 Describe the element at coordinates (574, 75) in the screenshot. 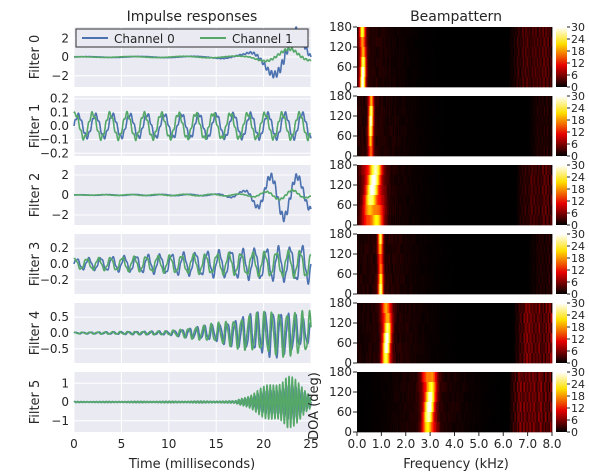

I see `colorbar-tick-label: 6` at that location.